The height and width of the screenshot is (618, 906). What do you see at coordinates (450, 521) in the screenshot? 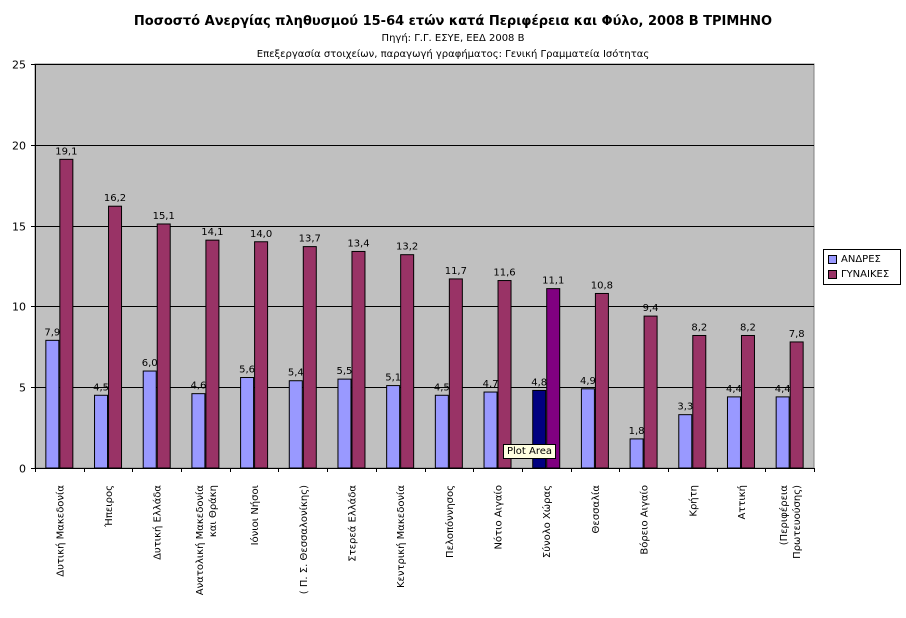
I see `category-label: Πελοπόννησος` at bounding box center [450, 521].